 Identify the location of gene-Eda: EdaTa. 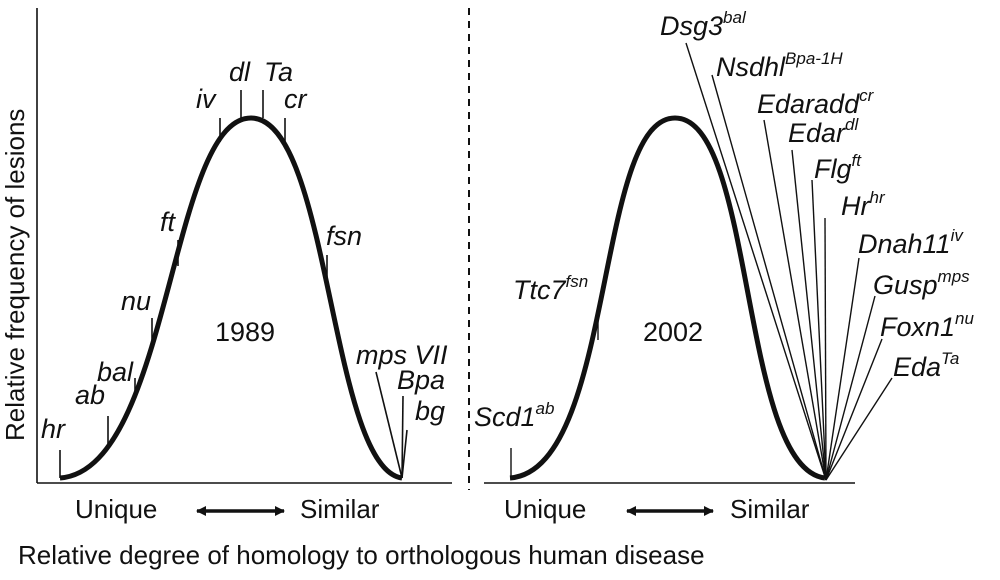
(926, 365).